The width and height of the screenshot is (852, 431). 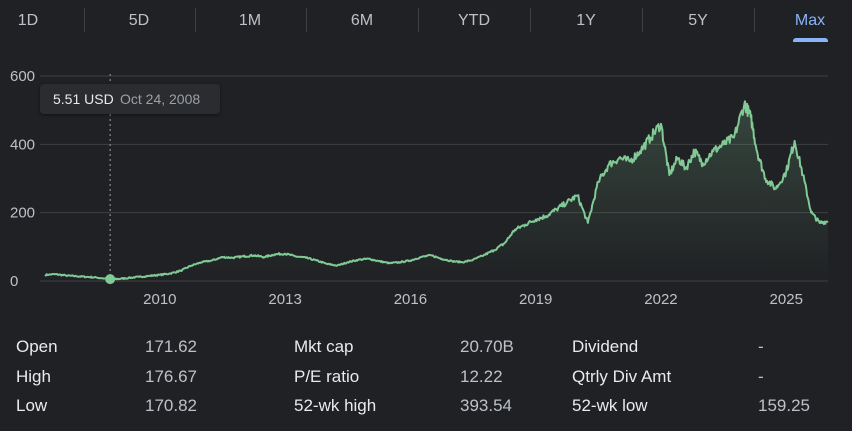 What do you see at coordinates (535, 299) in the screenshot?
I see `x-tick-label: 2019` at bounding box center [535, 299].